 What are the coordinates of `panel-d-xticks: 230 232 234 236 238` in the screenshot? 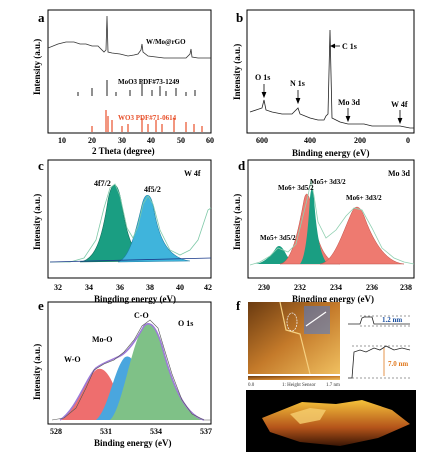 It's located at (335, 287).